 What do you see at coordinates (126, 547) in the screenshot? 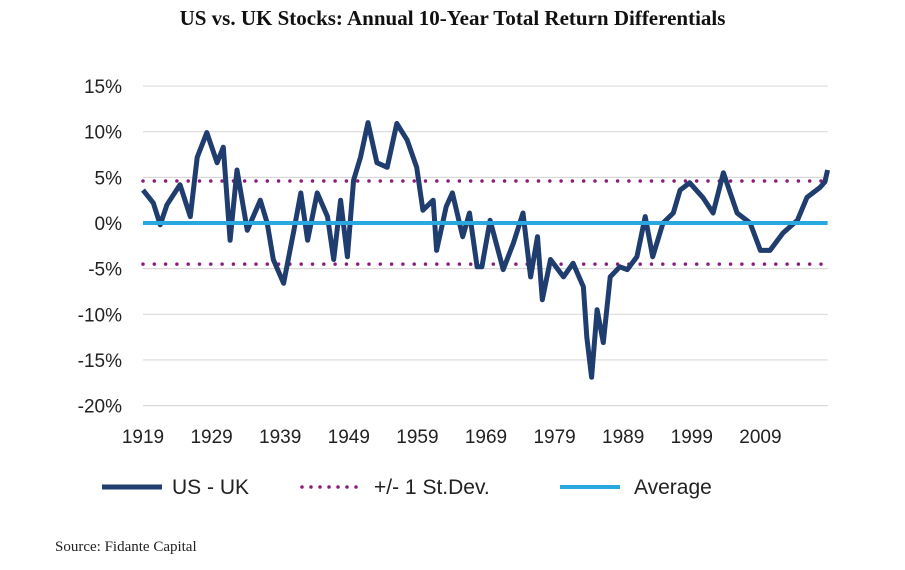
I see `source-note: Source: Fidante Capital` at bounding box center [126, 547].